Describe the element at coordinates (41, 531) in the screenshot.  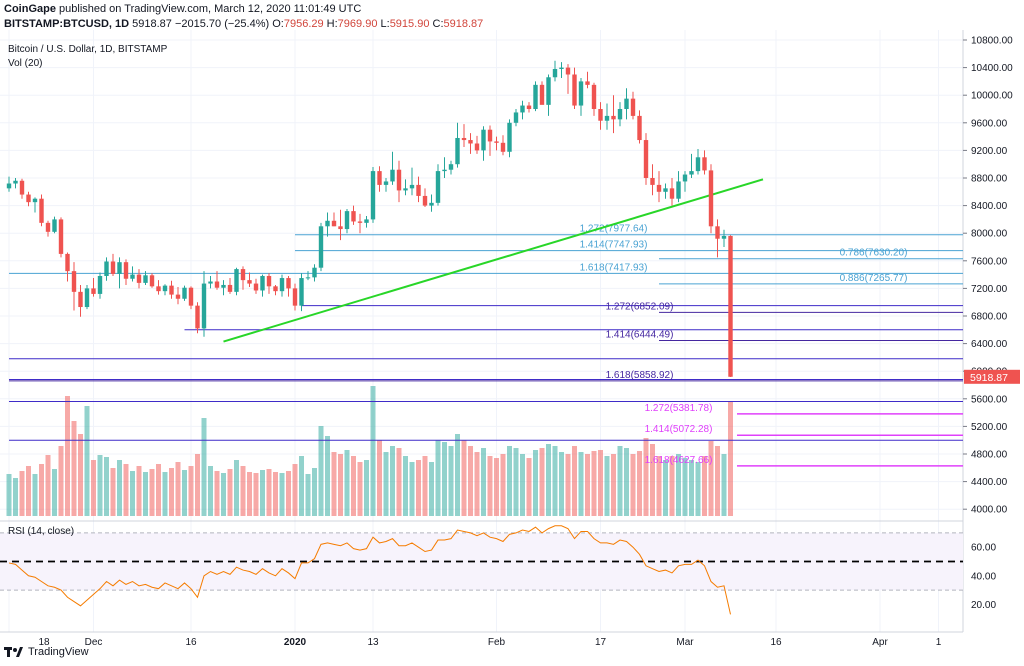
I see `rsi-label: RSI (14, close)` at that location.